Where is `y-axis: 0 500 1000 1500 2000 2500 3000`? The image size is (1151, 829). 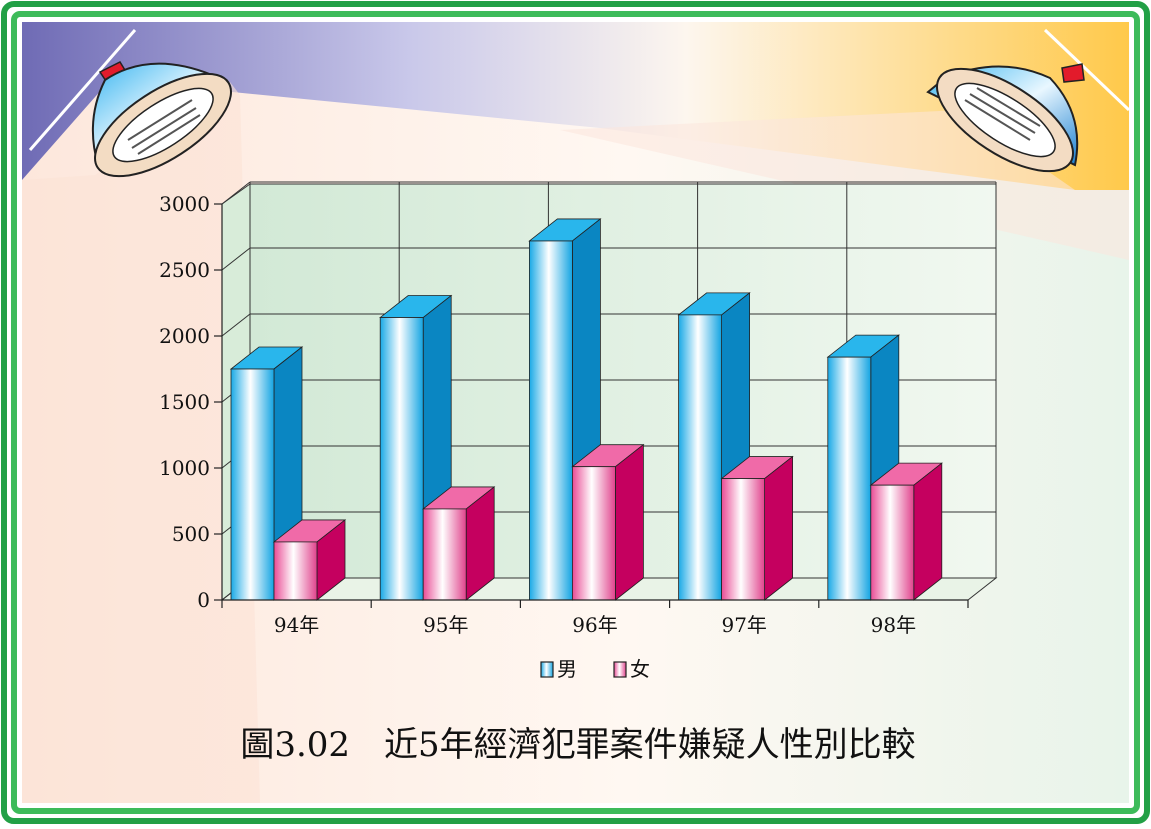
y-axis: 0 500 1000 1500 2000 2500 3000 is located at coordinates (191, 402).